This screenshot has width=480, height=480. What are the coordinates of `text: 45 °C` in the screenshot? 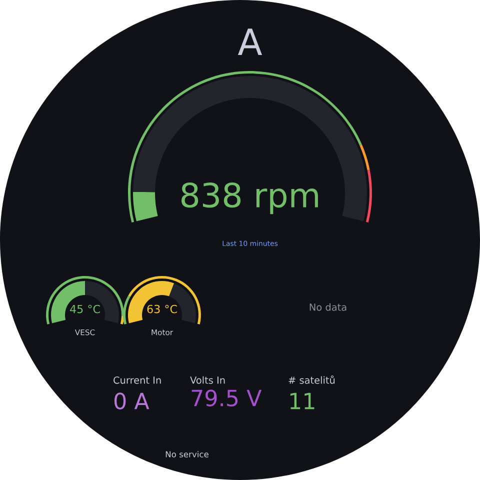 It's located at (85, 309).